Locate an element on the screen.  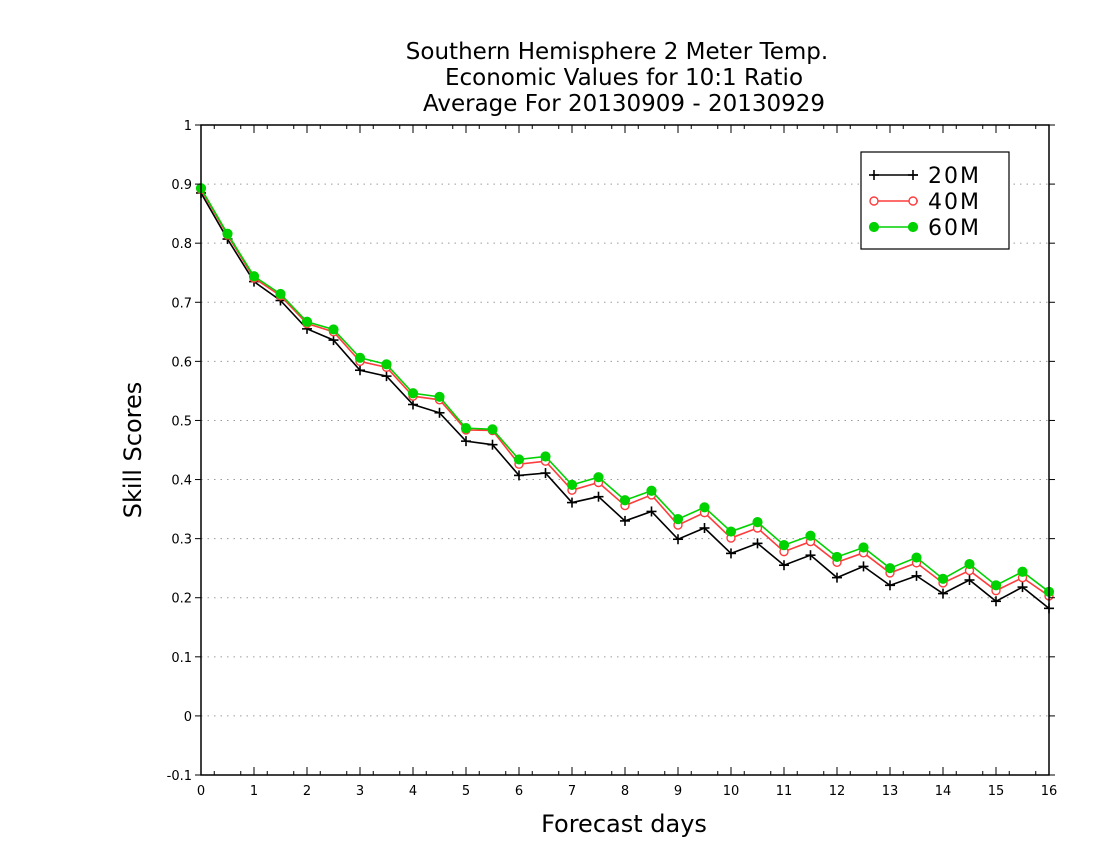
x-tick-label: 4 is located at coordinates (413, 791).